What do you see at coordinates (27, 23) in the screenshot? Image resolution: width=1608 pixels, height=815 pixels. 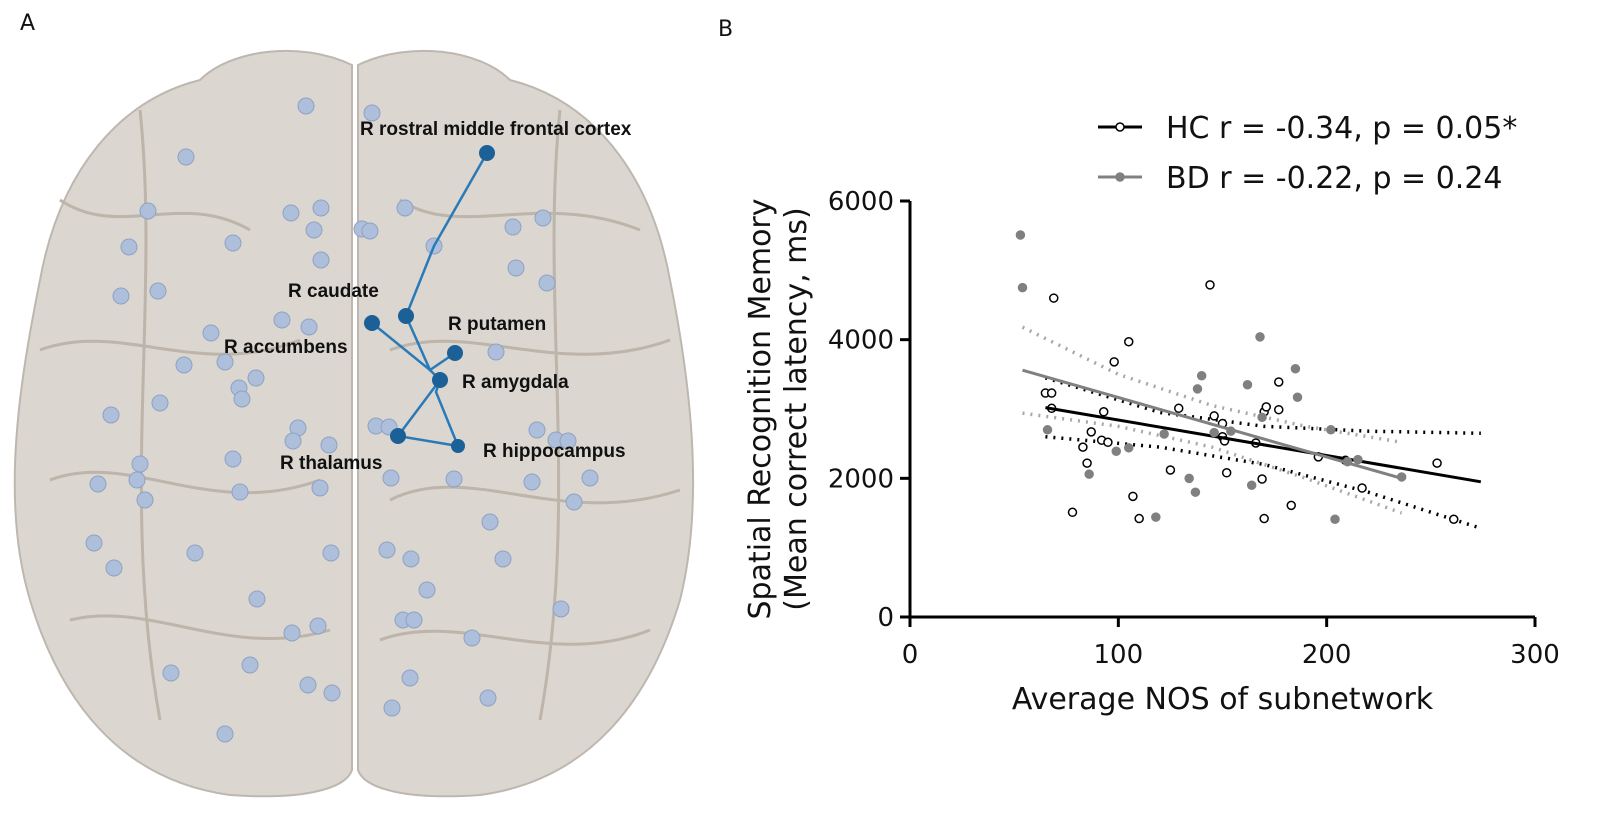 I see `panel-label: A` at bounding box center [27, 23].